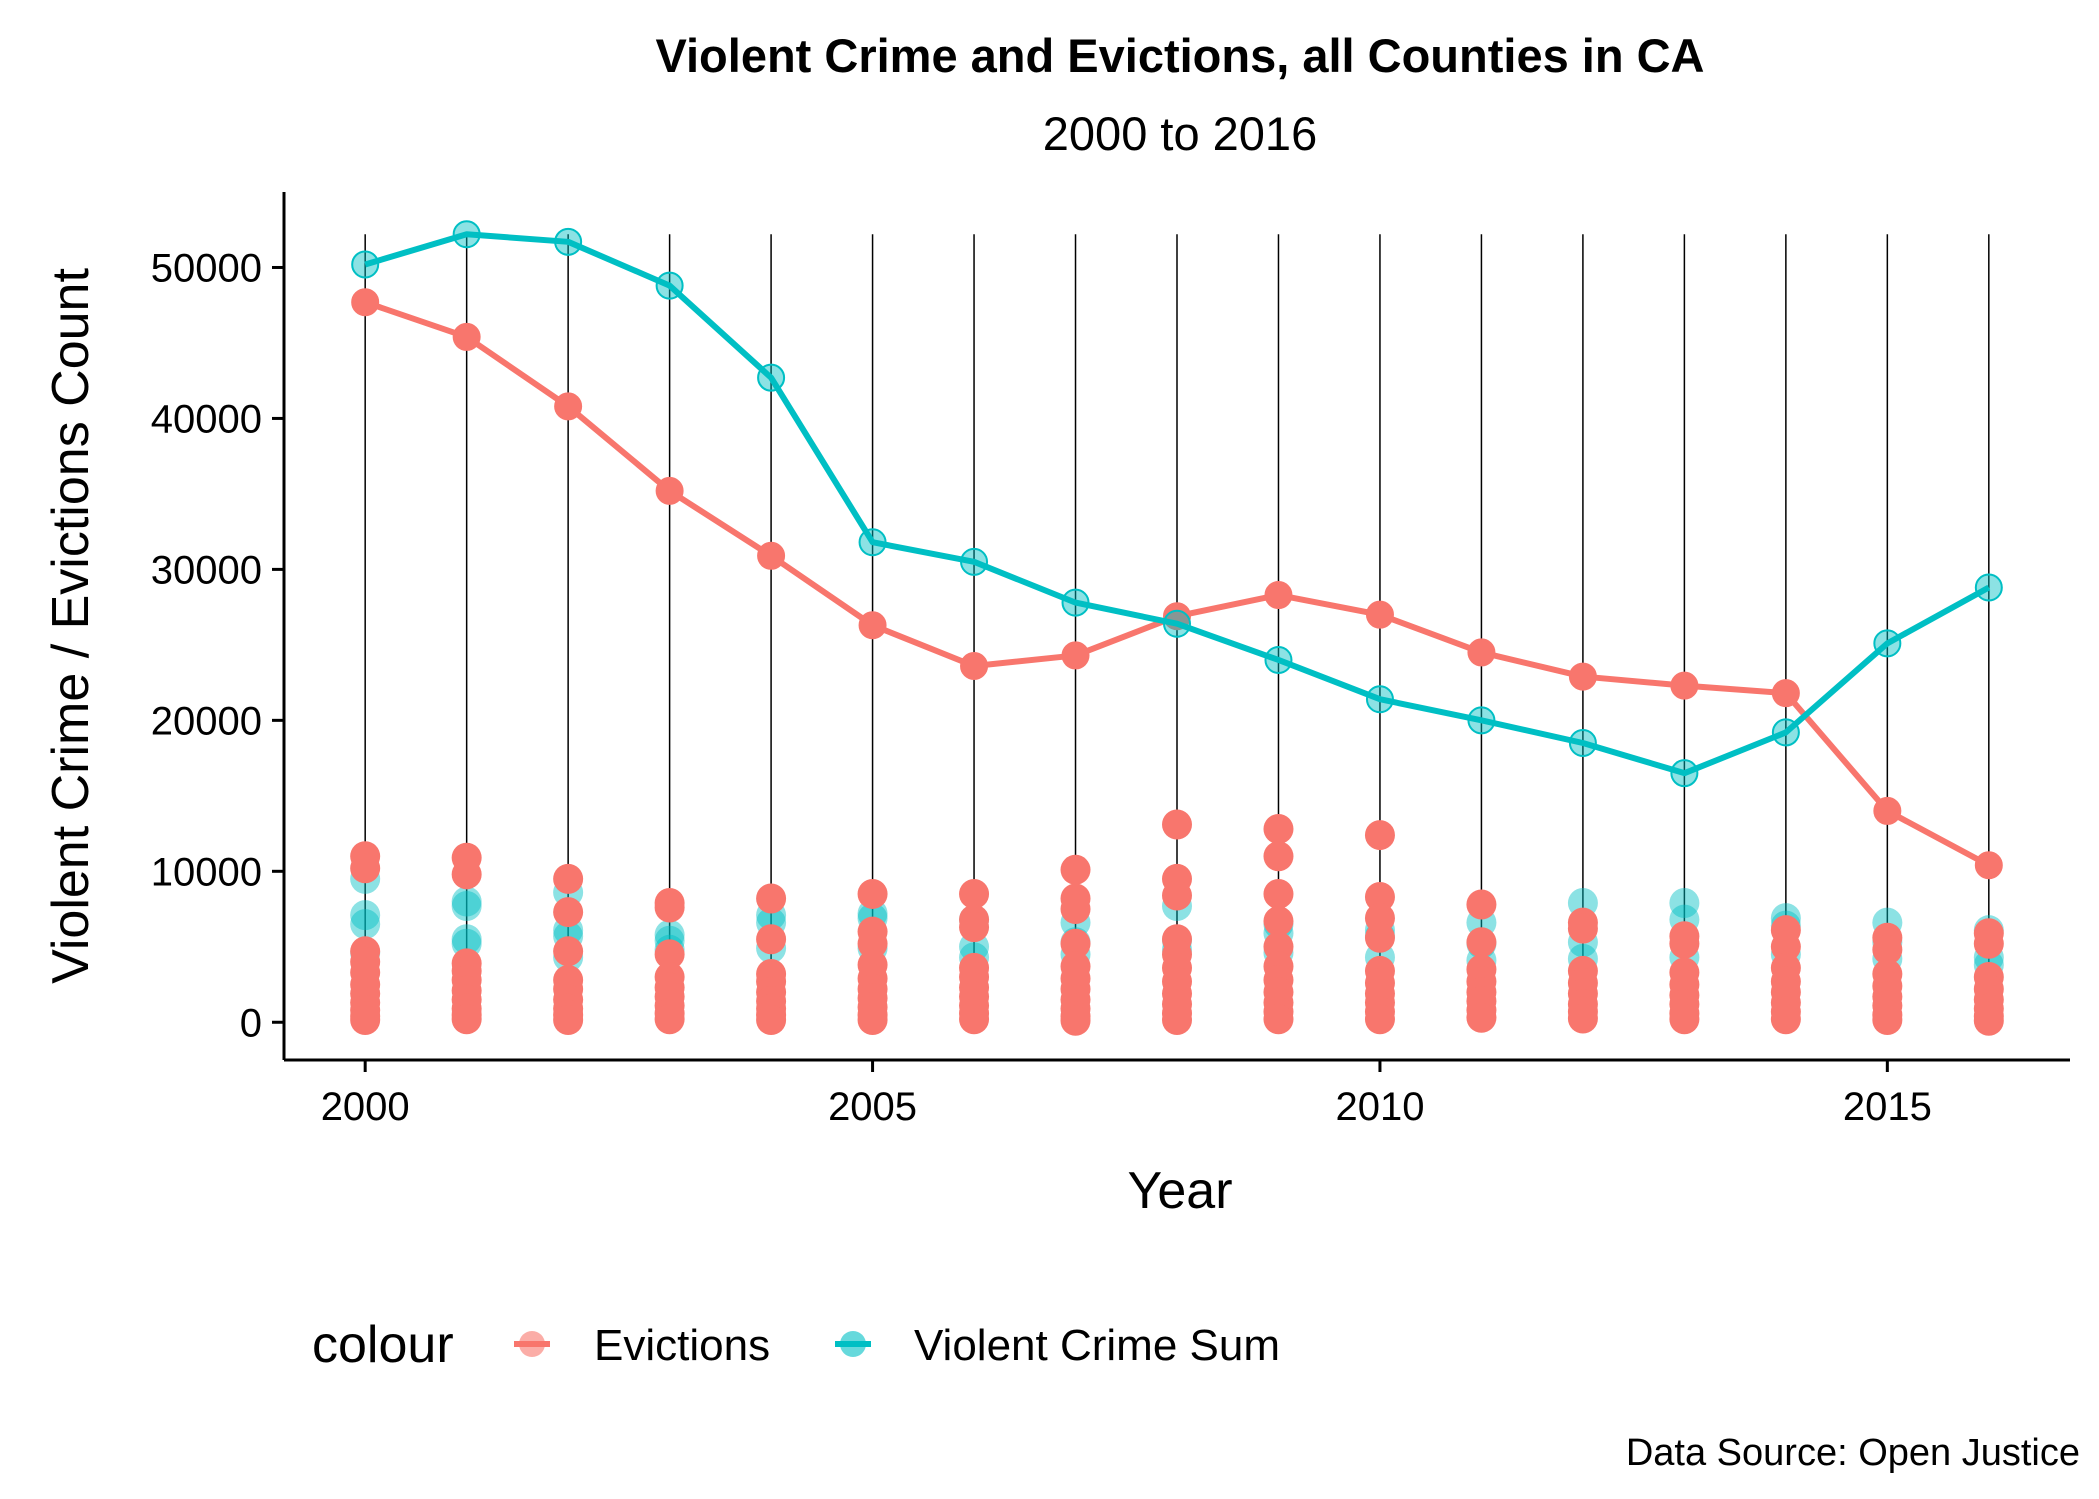  Describe the element at coordinates (71, 626) in the screenshot. I see `y-axis-title: Violent Crime / Evictions Count` at that location.